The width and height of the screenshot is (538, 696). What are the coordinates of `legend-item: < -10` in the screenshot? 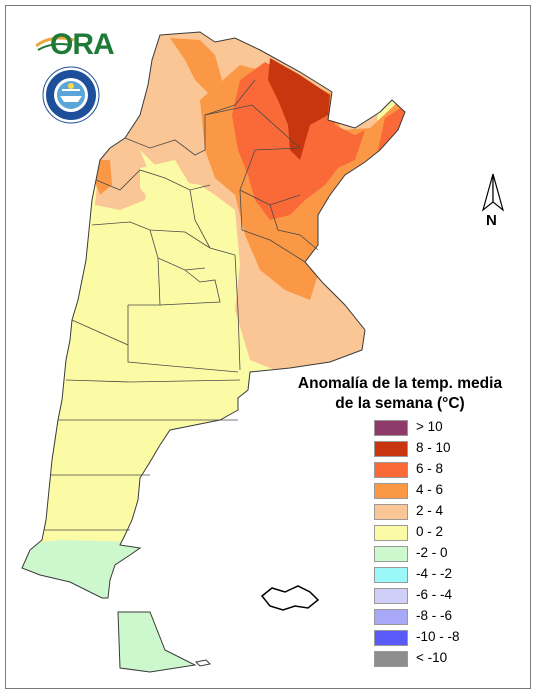 It's located at (449, 659).